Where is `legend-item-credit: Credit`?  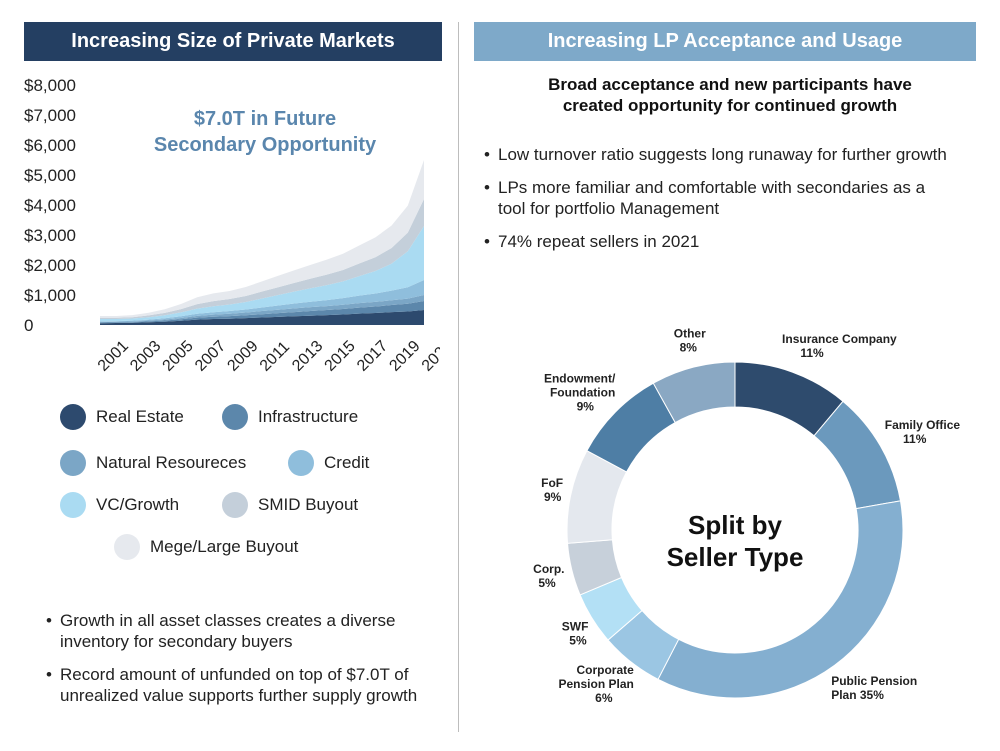 legend-item-credit: Credit is located at coordinates (328, 463).